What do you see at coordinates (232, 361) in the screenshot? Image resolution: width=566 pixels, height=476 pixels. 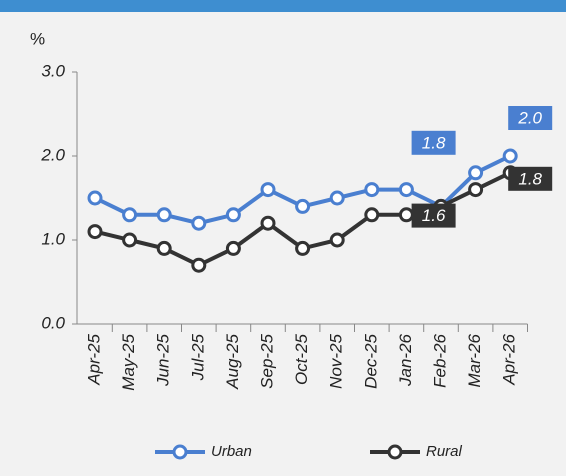 I see `x-tick-label: Aug-25` at bounding box center [232, 361].